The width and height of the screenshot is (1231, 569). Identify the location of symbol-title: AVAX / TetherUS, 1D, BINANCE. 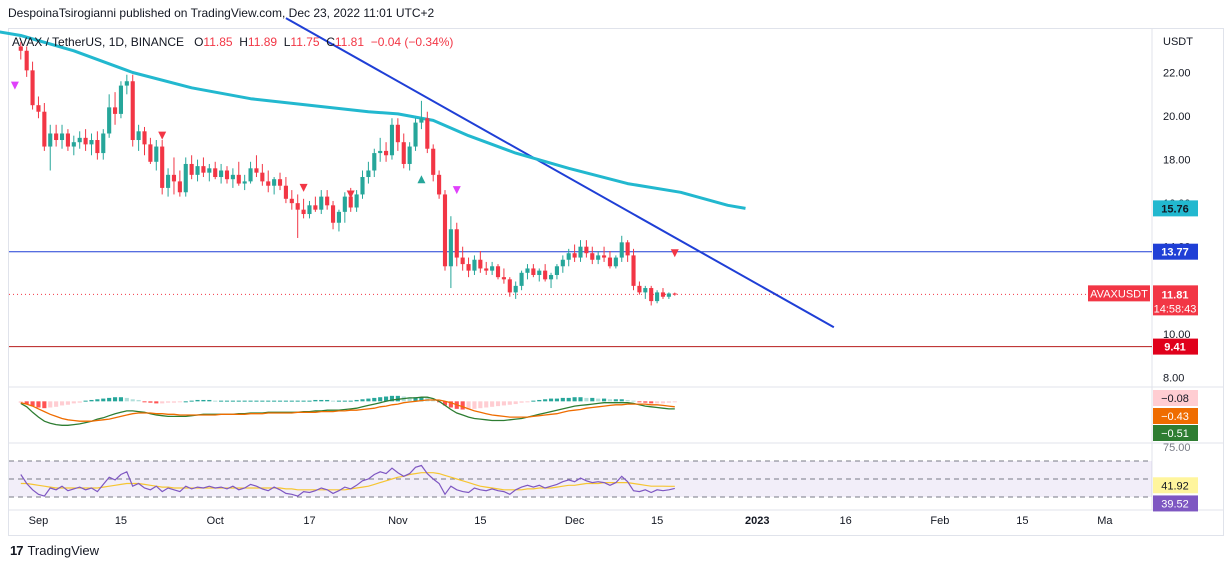
(98, 42).